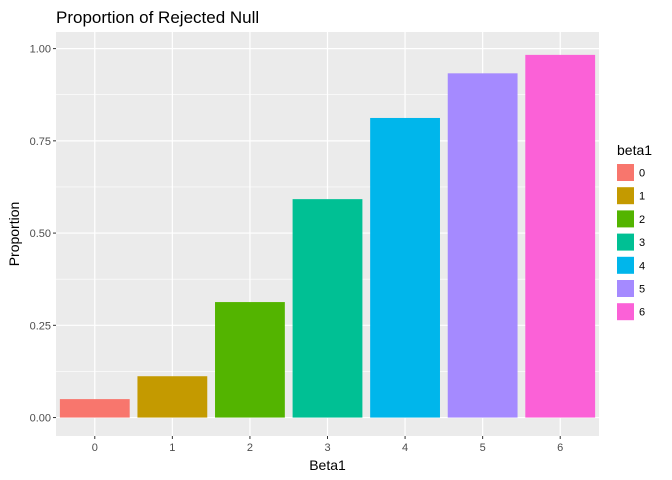  I want to click on legend-label: 5, so click(642, 290).